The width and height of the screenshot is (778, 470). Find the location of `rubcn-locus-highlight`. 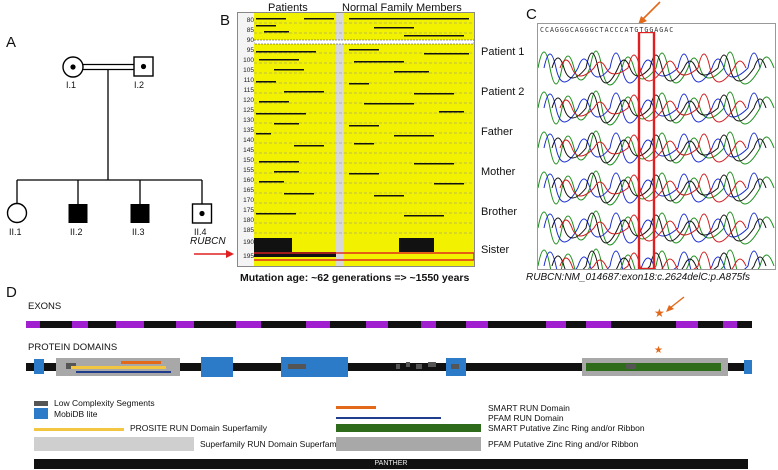

rubcn-locus-highlight is located at coordinates (364, 256).